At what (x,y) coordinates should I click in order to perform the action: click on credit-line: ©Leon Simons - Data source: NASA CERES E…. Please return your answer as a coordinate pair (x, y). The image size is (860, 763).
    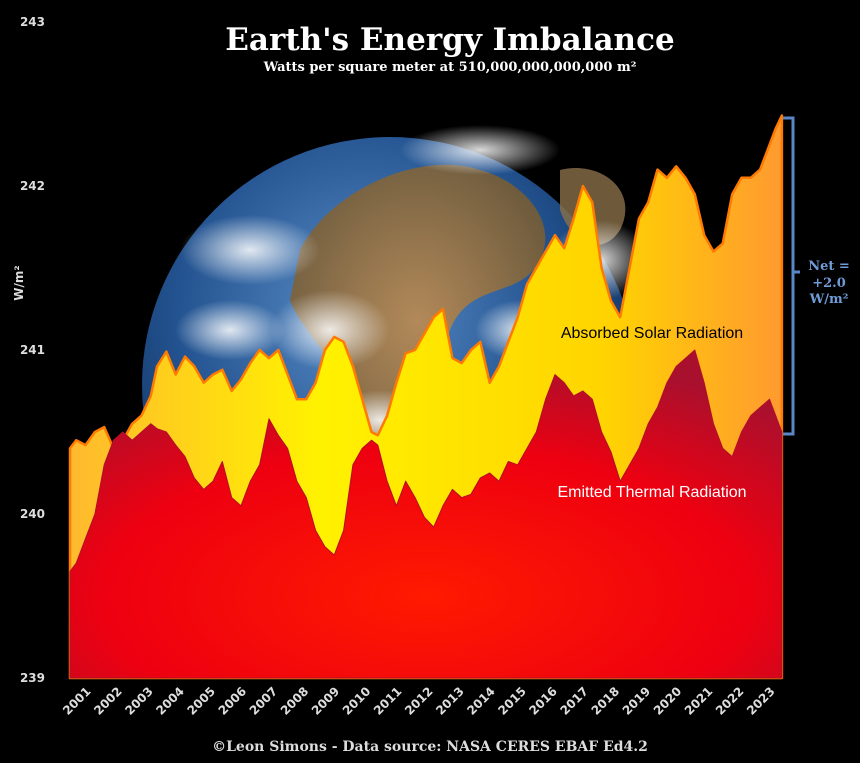
    Looking at the image, I should click on (430, 747).